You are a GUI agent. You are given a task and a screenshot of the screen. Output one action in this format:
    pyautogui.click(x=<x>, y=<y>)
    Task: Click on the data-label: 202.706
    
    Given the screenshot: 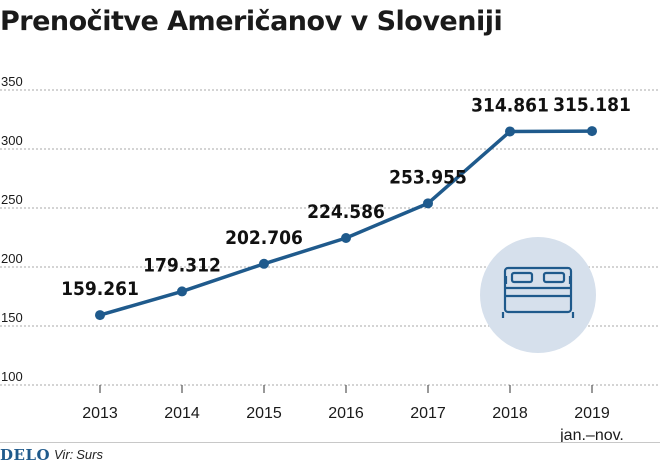 What is the action you would take?
    pyautogui.click(x=264, y=238)
    